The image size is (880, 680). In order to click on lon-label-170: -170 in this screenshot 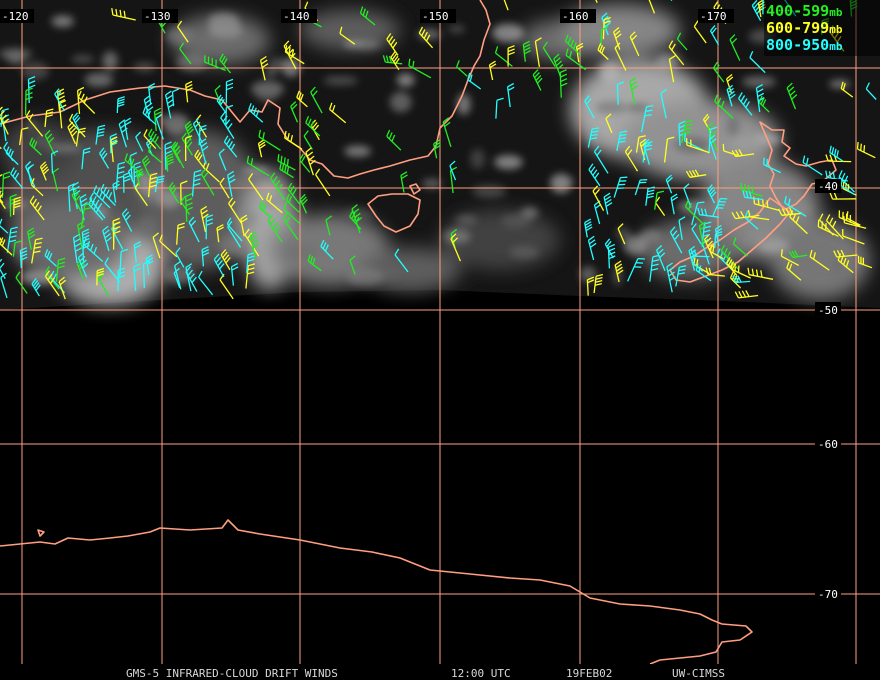, I will do `click(713, 16)`.